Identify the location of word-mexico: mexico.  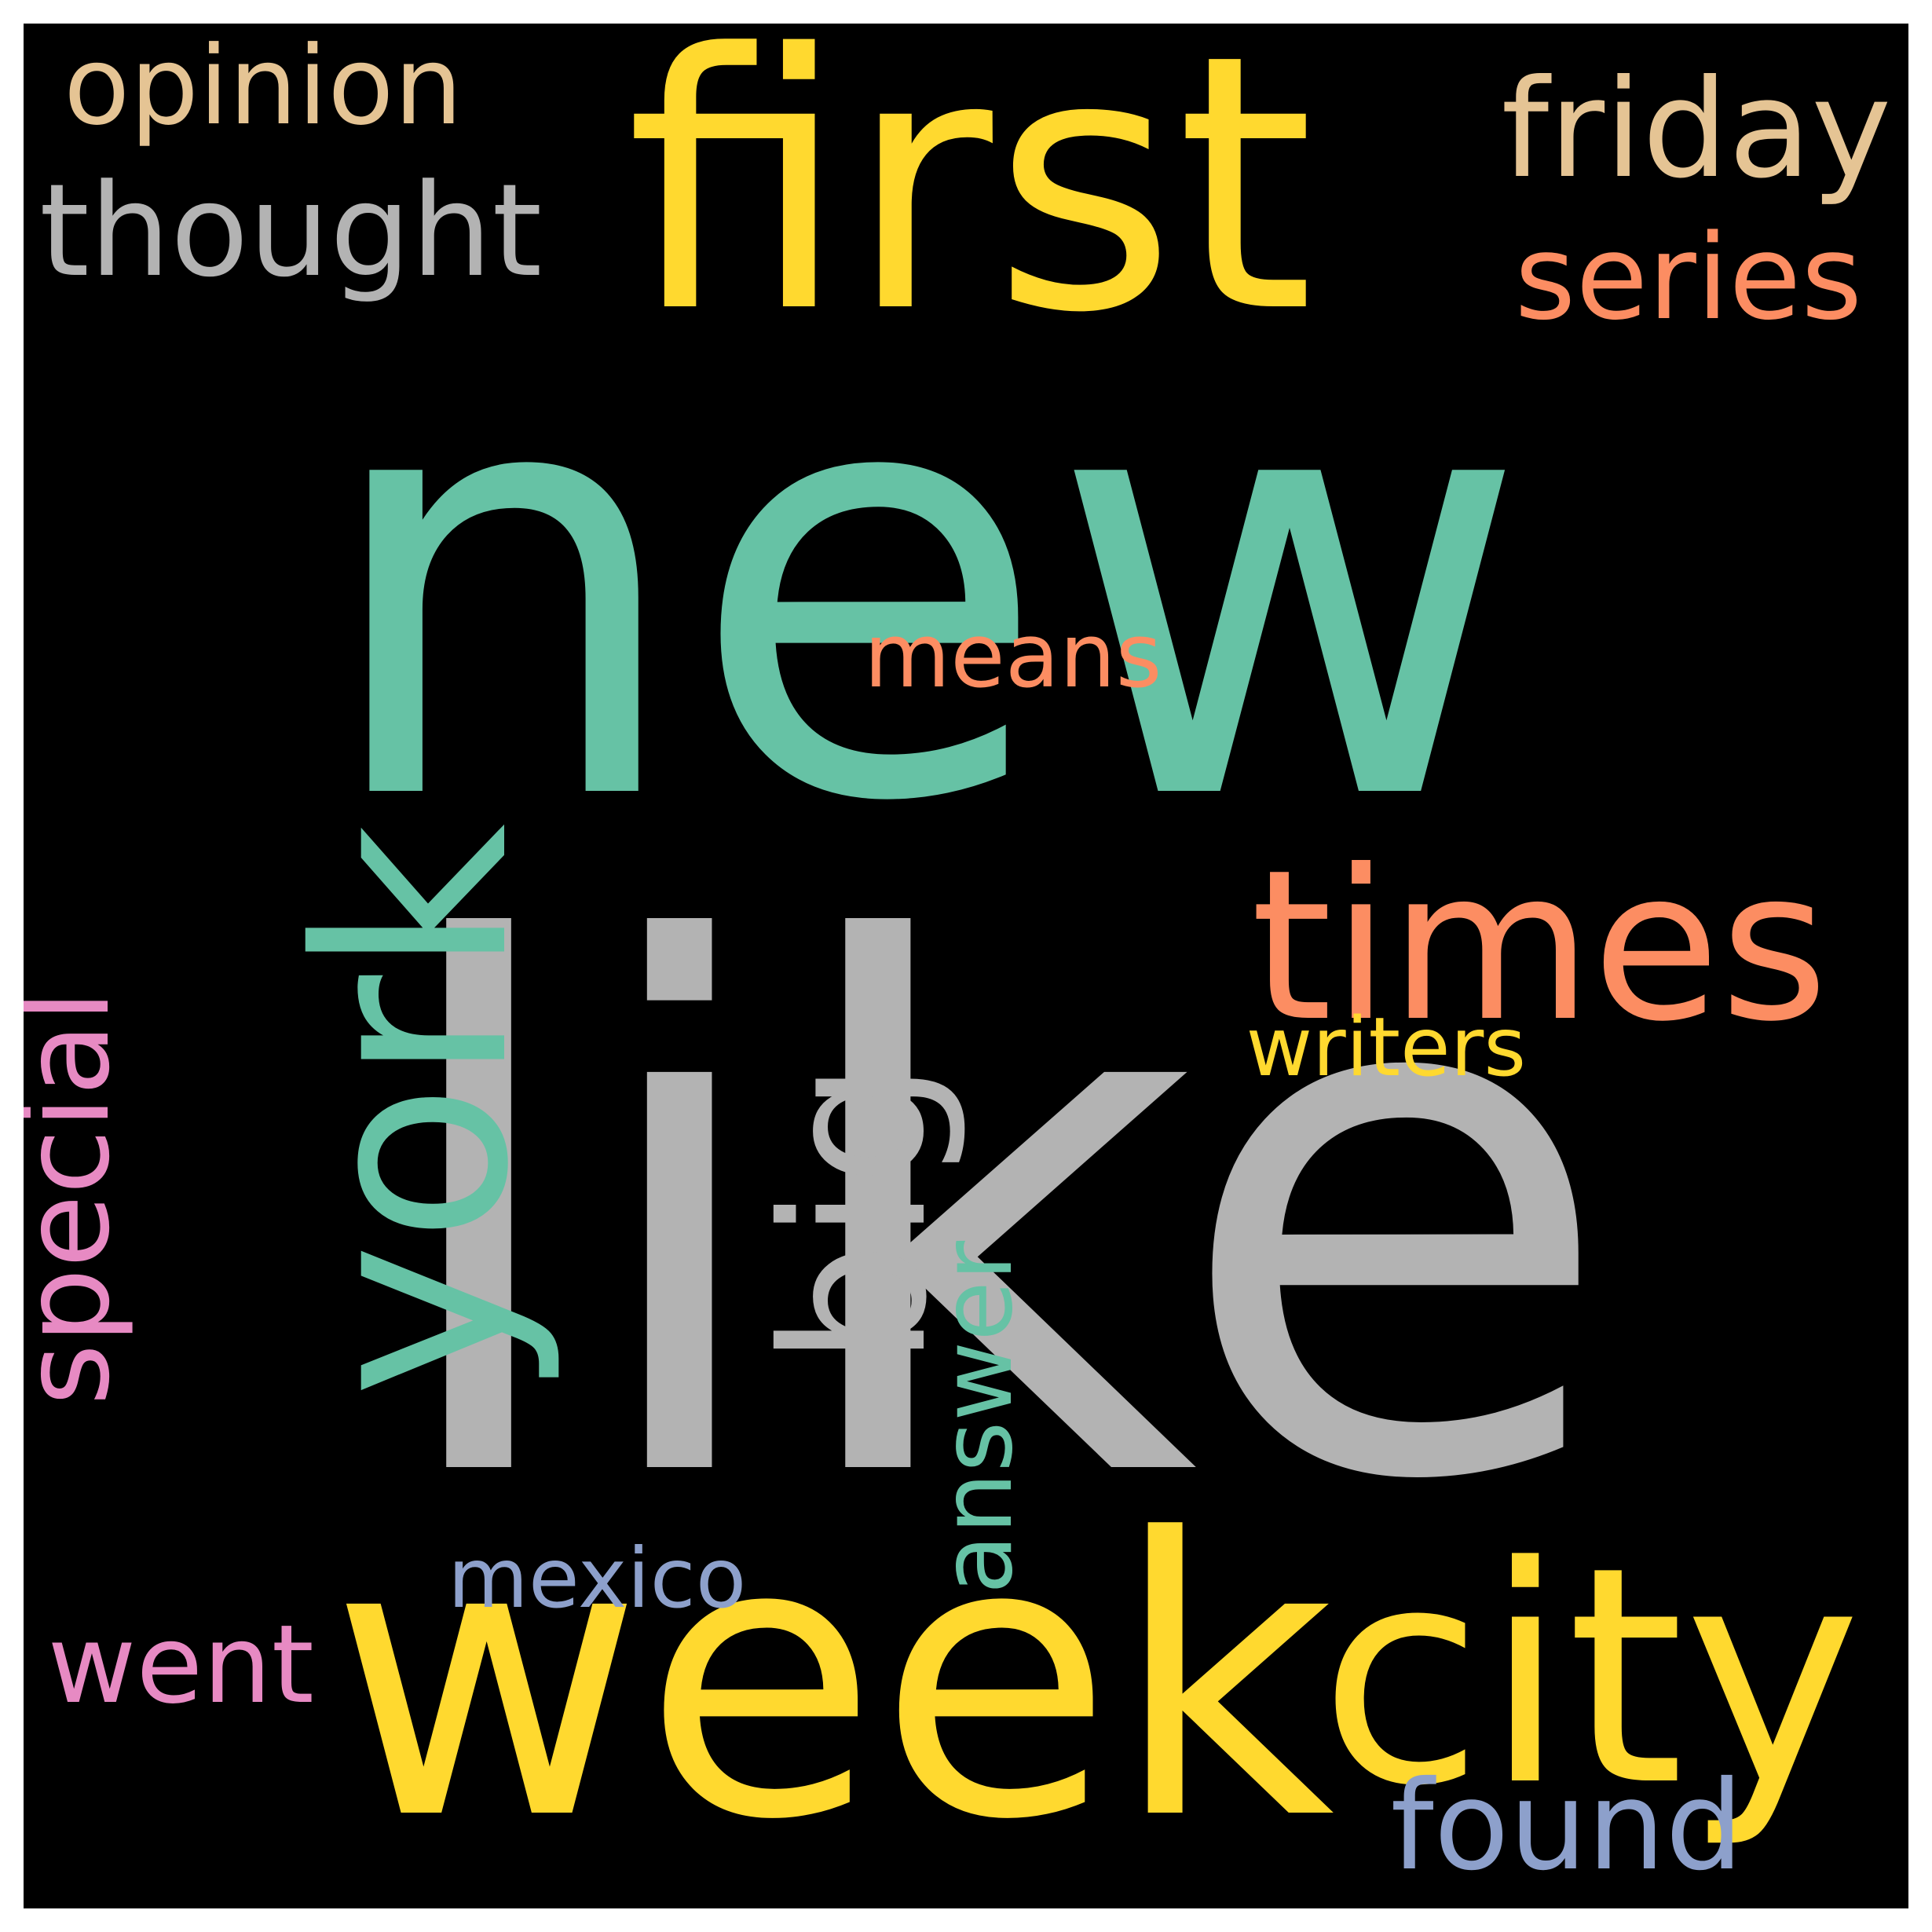
(597, 1578).